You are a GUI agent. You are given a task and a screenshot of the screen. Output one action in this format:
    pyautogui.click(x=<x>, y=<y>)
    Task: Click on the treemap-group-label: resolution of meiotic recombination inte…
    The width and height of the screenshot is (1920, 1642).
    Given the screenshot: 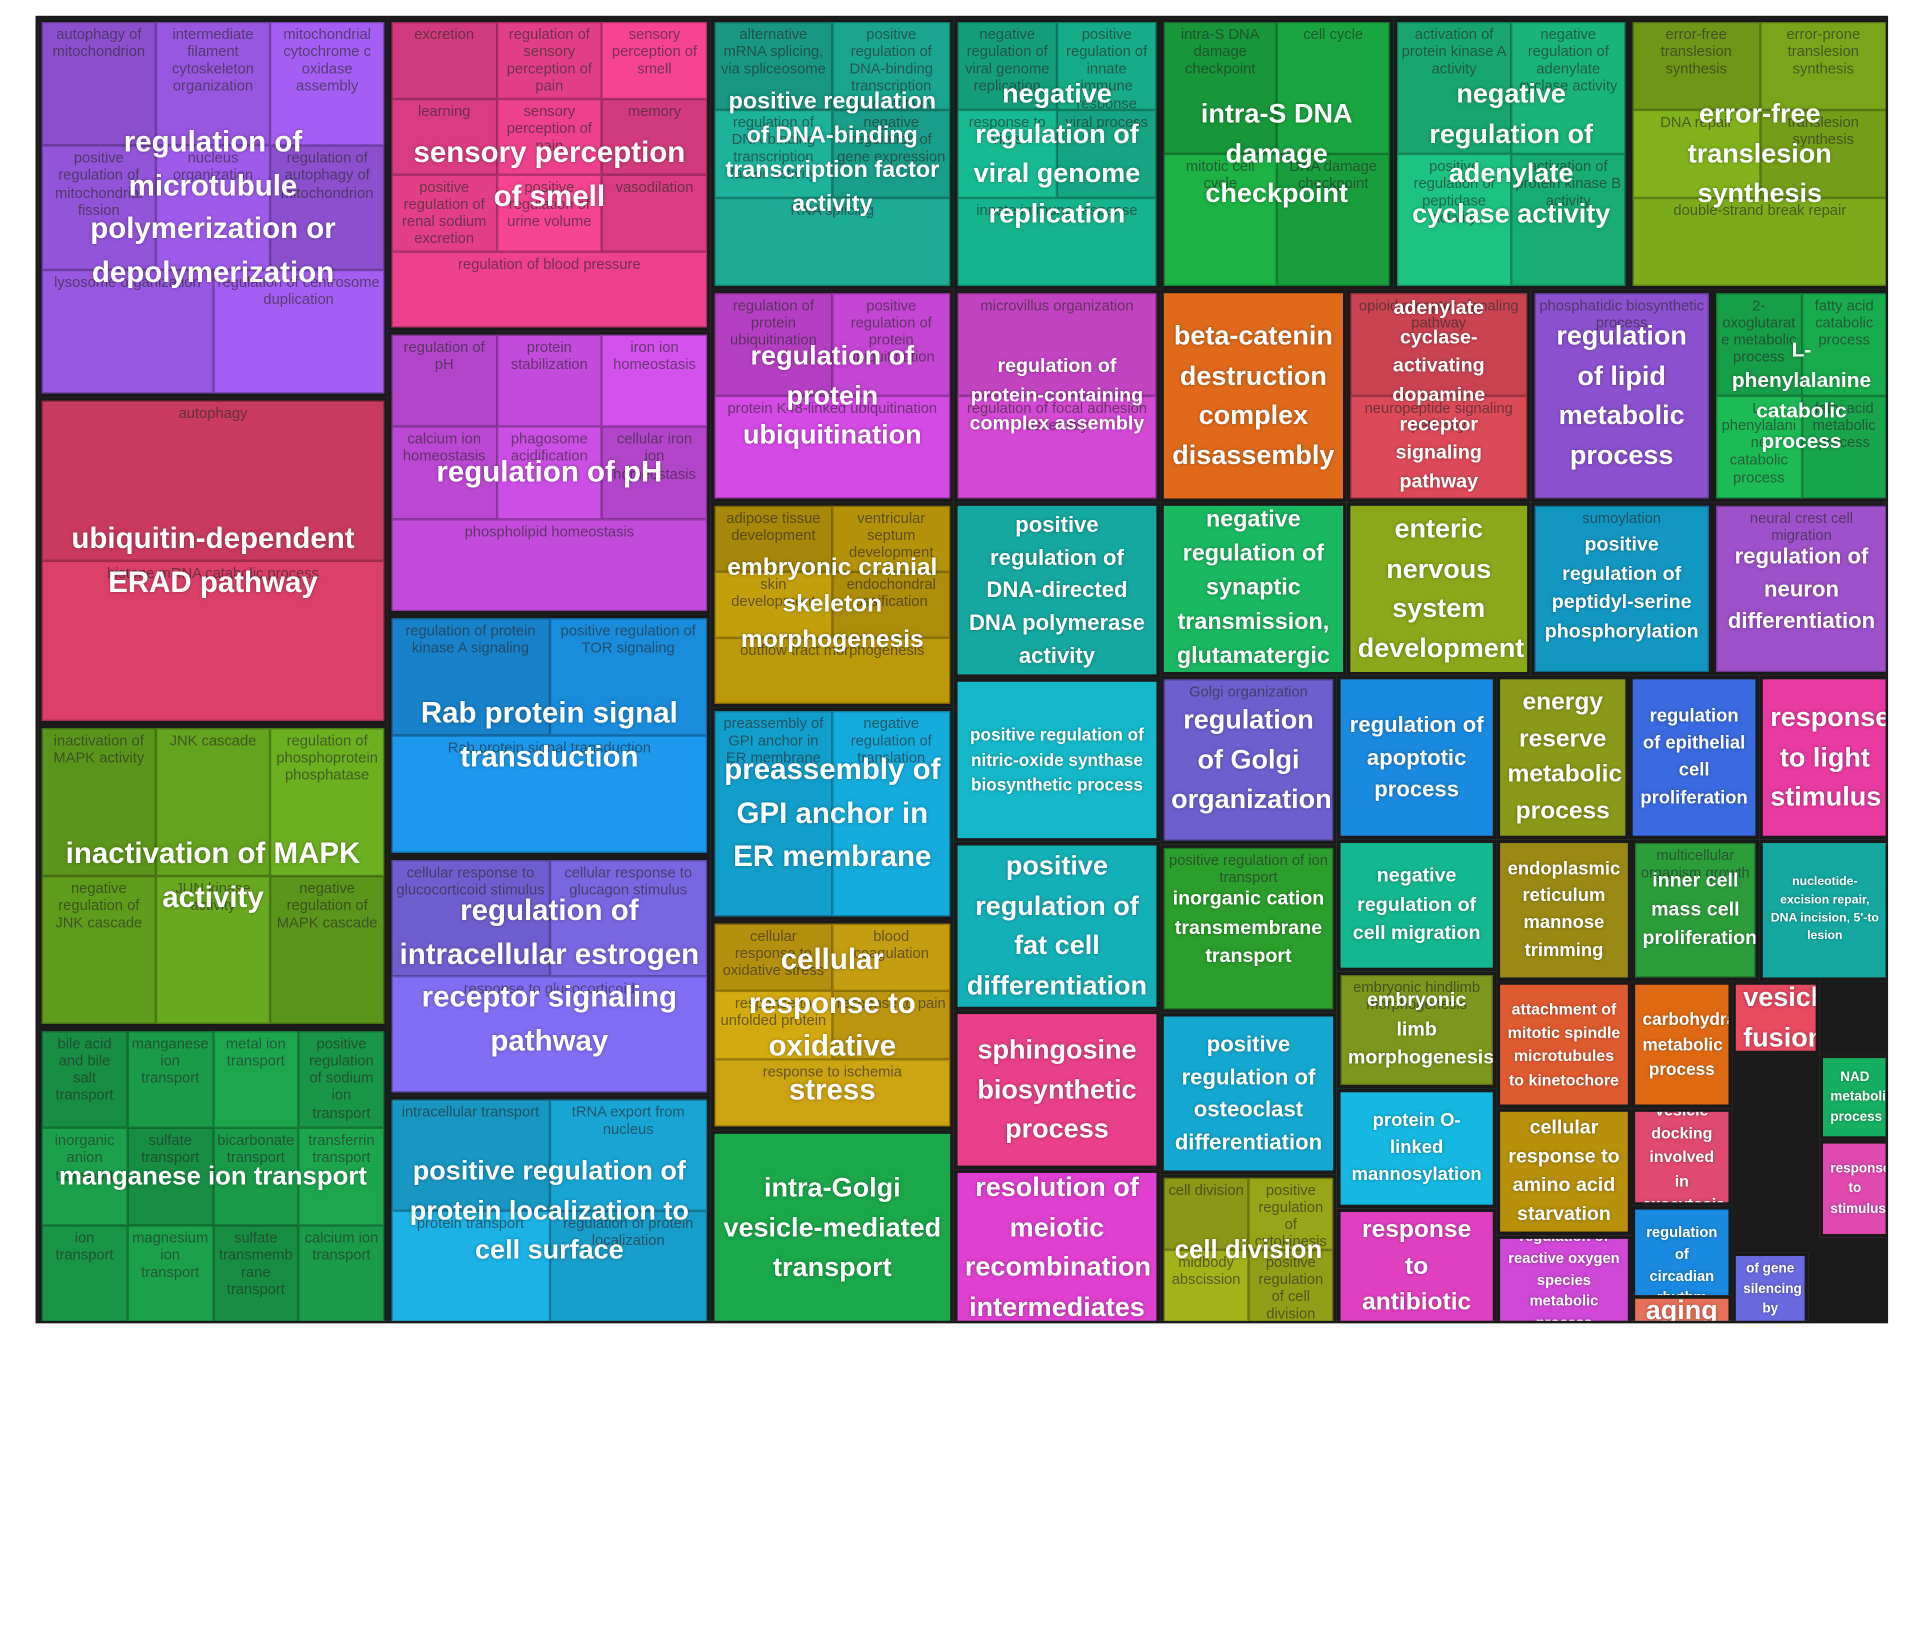 What is the action you would take?
    pyautogui.click(x=1057, y=1246)
    